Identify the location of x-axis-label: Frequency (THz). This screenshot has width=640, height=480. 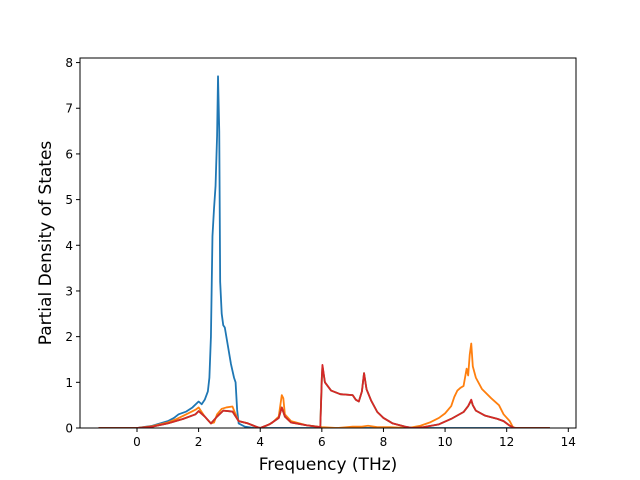
(328, 465).